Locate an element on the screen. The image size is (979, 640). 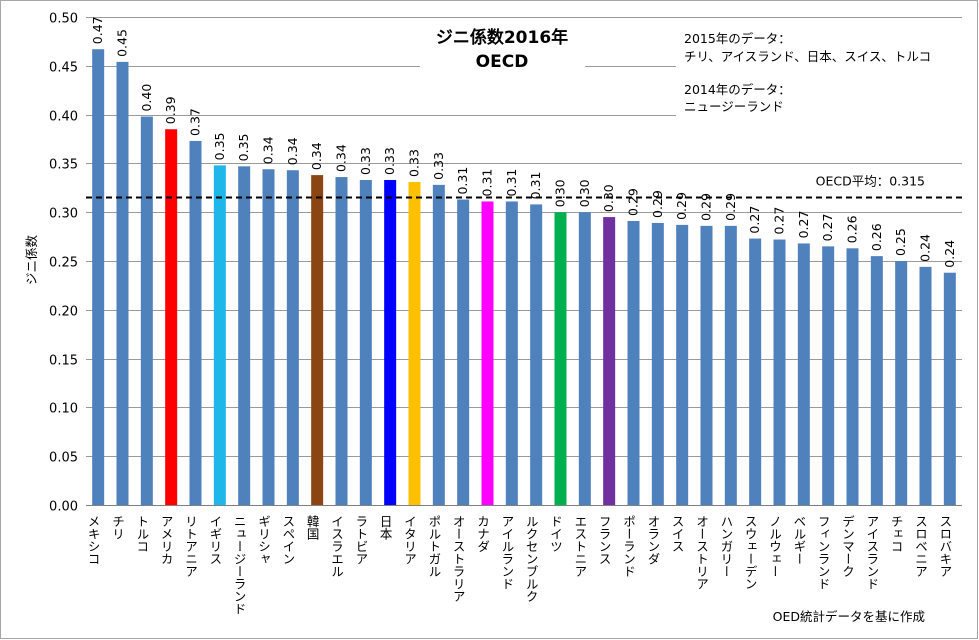
category-label: ラトビア is located at coordinates (360, 540).